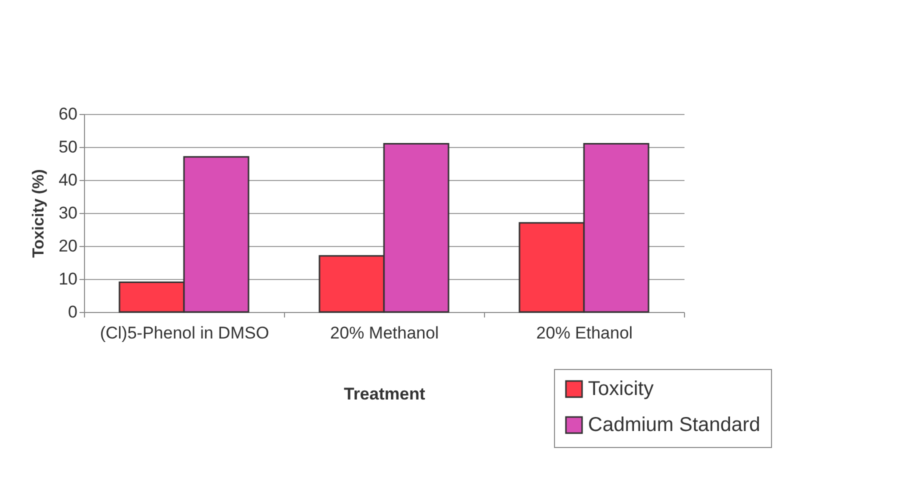 This screenshot has width=899, height=487. Describe the element at coordinates (185, 333) in the screenshot. I see `x-tick-label: (Cl)5-Phenol in DMSO` at that location.